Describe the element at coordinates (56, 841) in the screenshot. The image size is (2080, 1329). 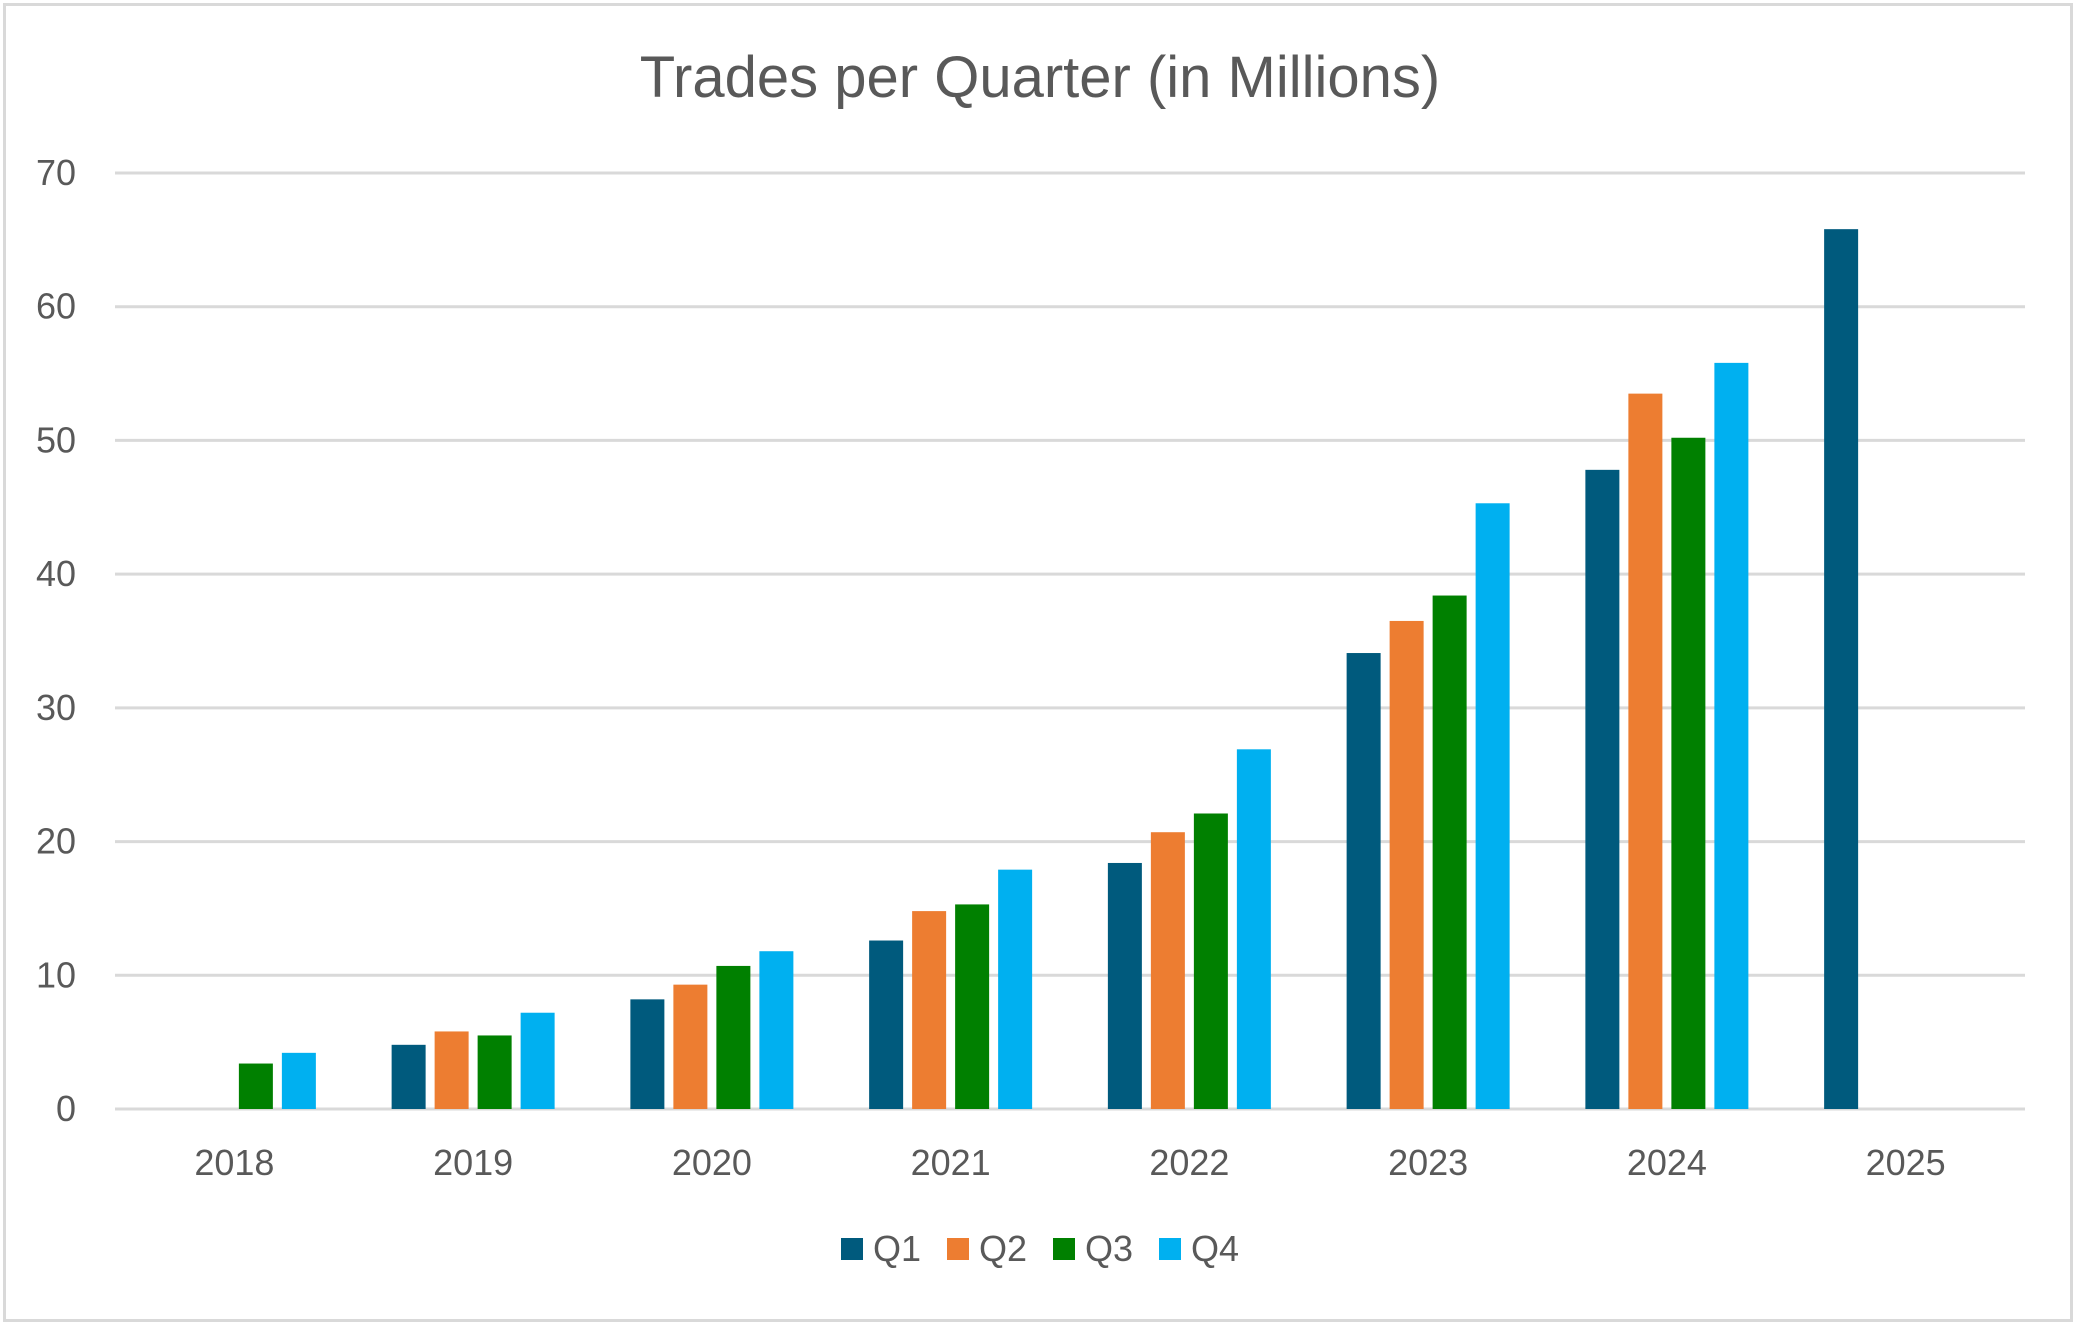
I see `y-tick-label: 20` at that location.